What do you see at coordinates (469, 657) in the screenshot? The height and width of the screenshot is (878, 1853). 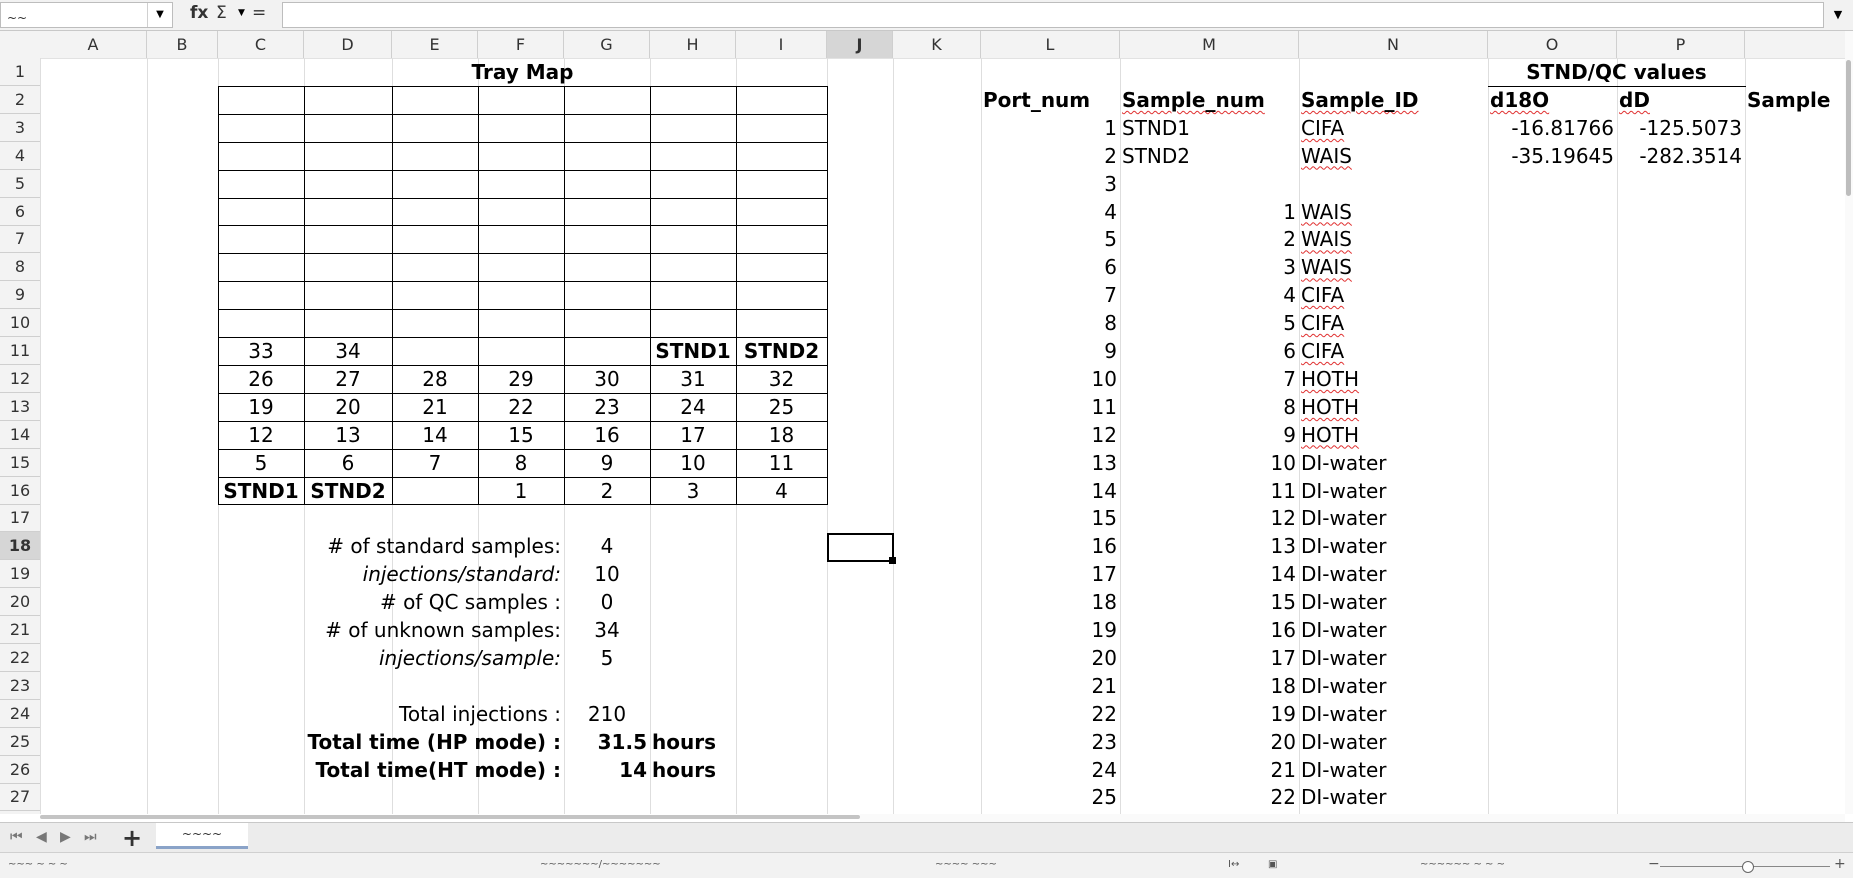 I see `injections-sample-label: injections/sample:` at bounding box center [469, 657].